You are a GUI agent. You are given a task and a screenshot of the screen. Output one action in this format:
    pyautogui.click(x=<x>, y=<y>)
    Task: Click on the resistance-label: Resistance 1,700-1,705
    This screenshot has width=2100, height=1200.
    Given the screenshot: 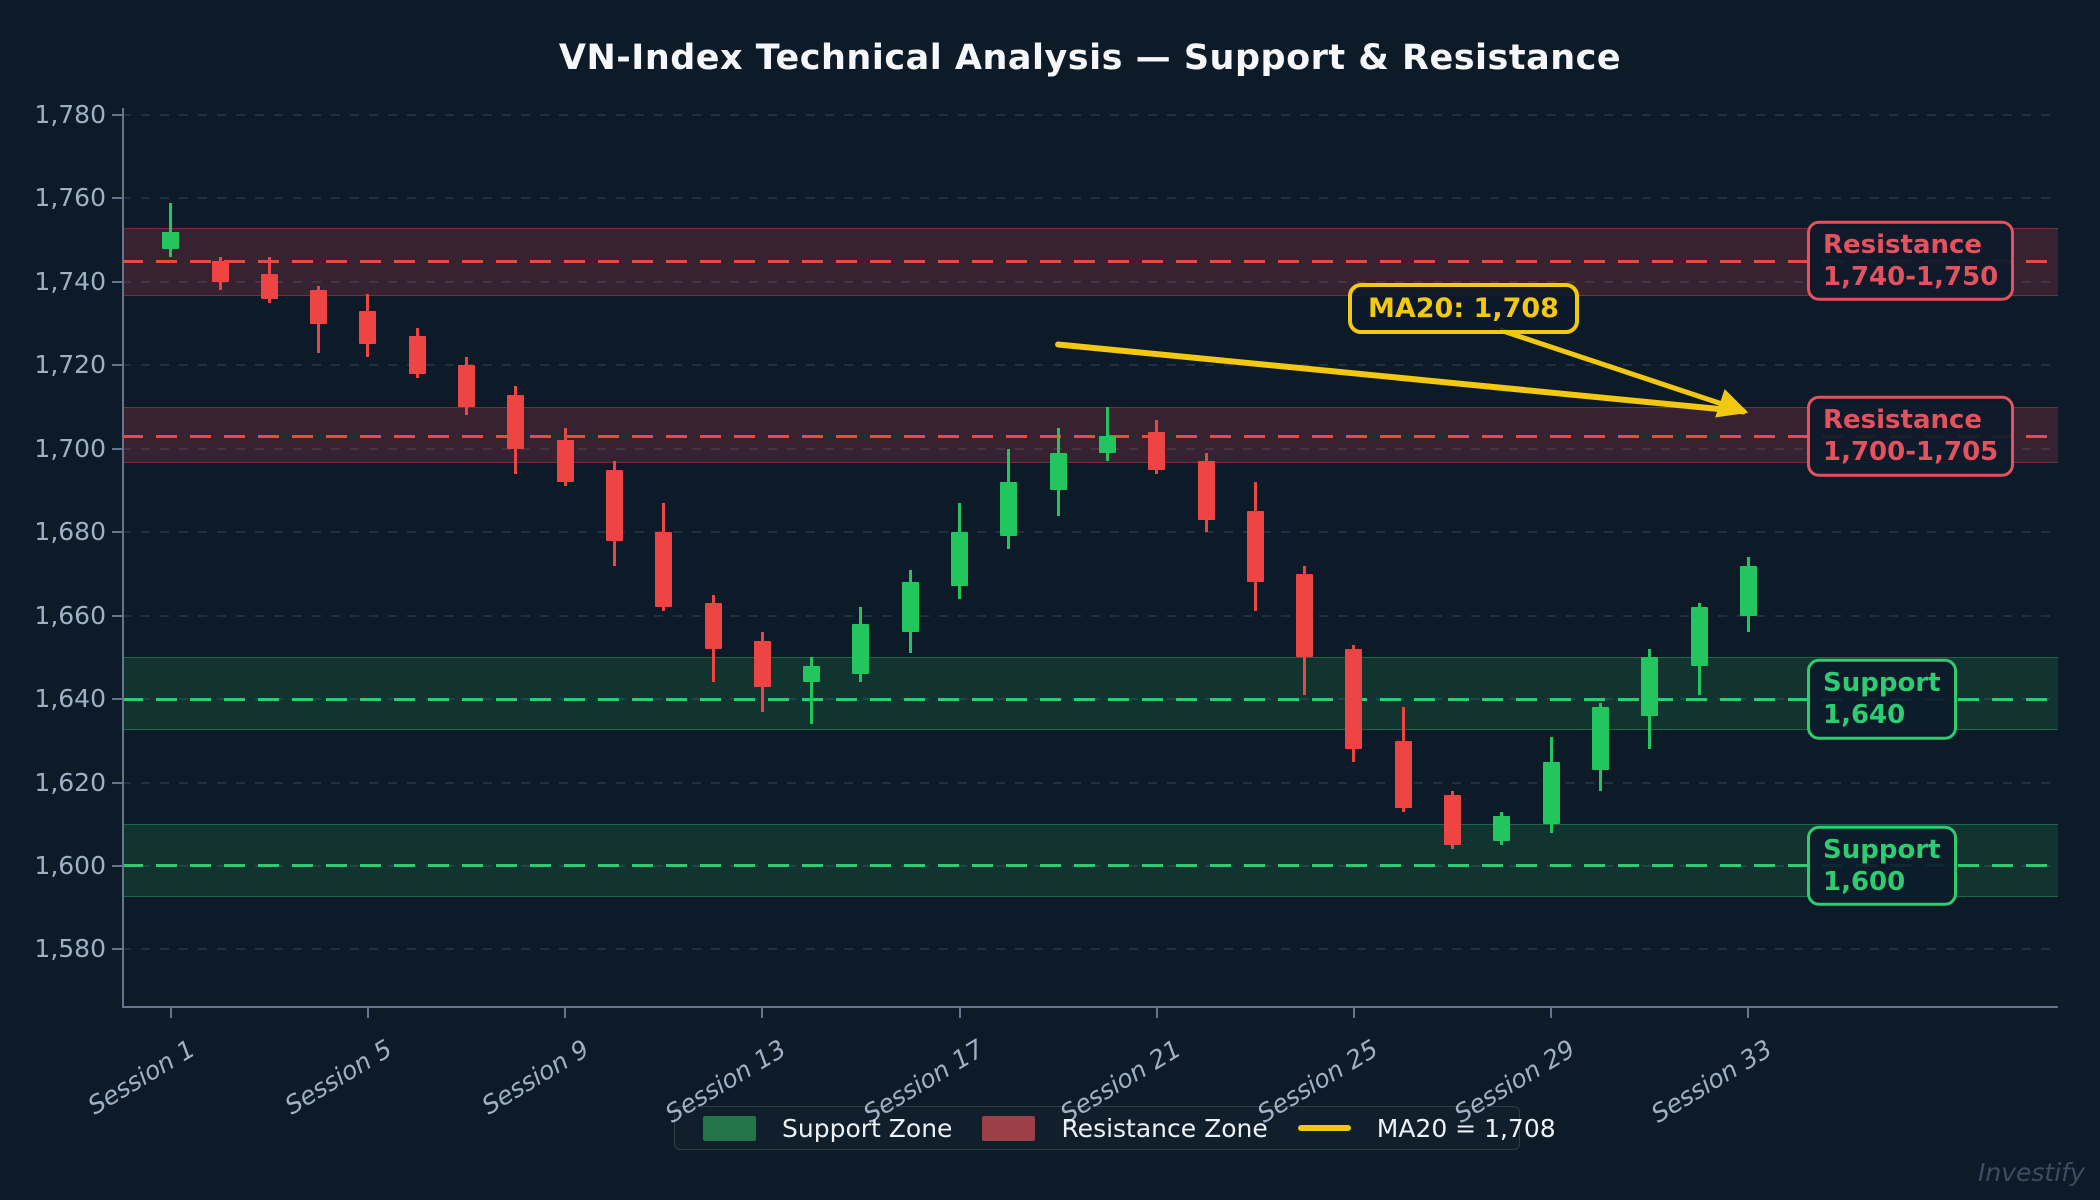 What is the action you would take?
    pyautogui.click(x=1911, y=436)
    